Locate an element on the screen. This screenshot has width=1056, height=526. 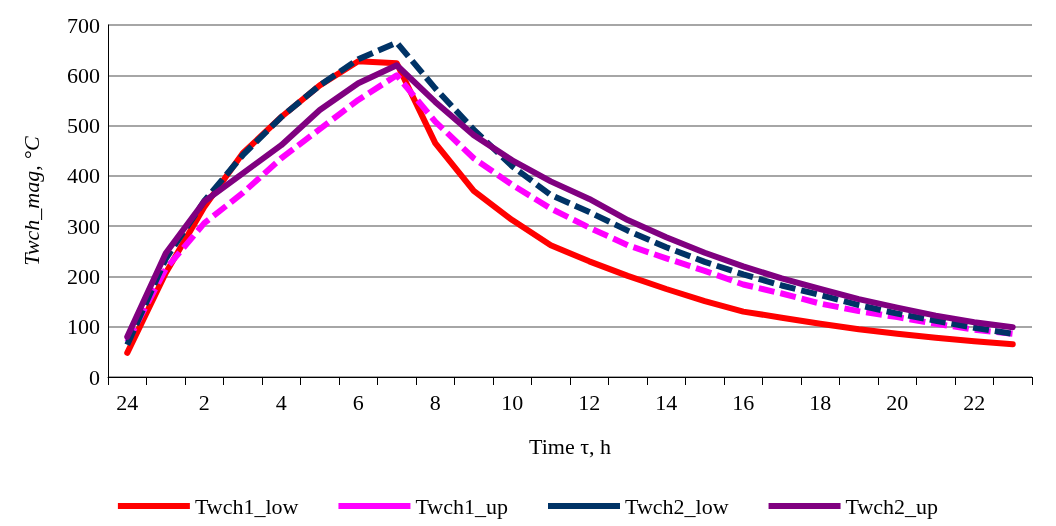
x-tick-label: 22 is located at coordinates (974, 402).